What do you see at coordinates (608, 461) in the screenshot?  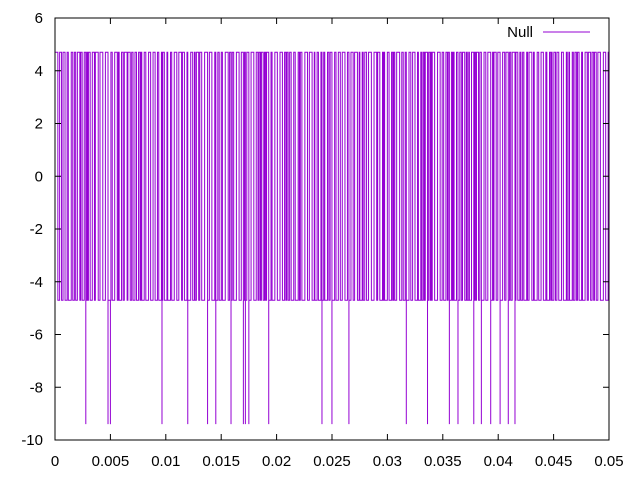 I see `x-tick-label: 0.05` at bounding box center [608, 461].